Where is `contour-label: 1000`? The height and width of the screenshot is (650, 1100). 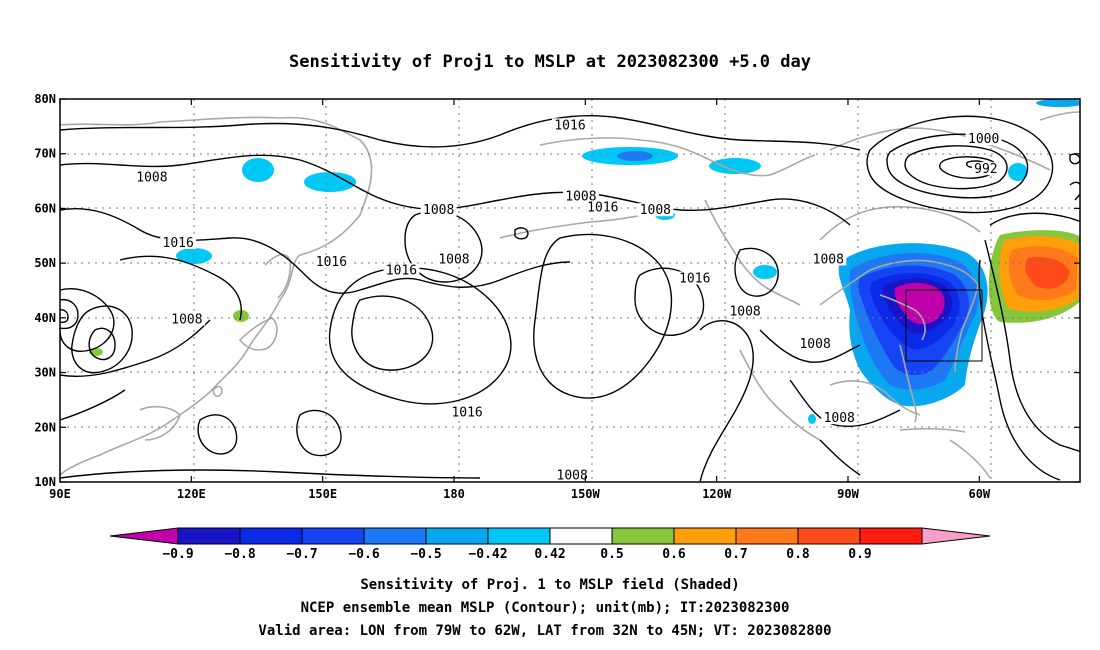
contour-label: 1000 is located at coordinates (983, 139).